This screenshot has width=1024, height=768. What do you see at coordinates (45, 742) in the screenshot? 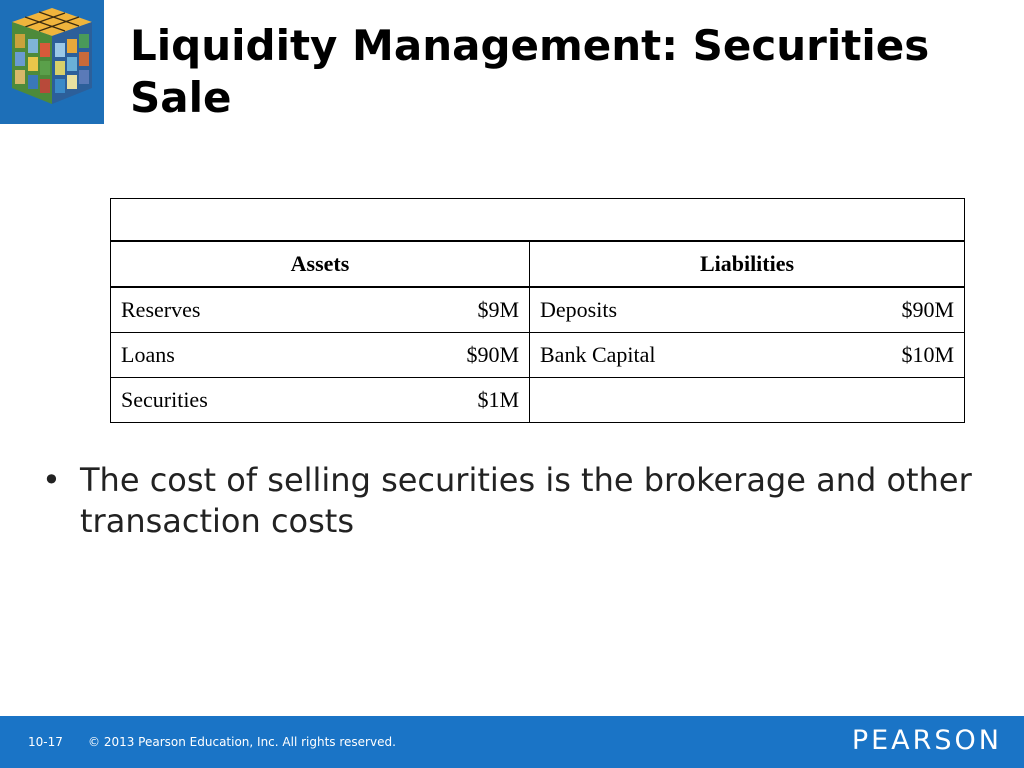
I see `slide-number: 10-17` at bounding box center [45, 742].